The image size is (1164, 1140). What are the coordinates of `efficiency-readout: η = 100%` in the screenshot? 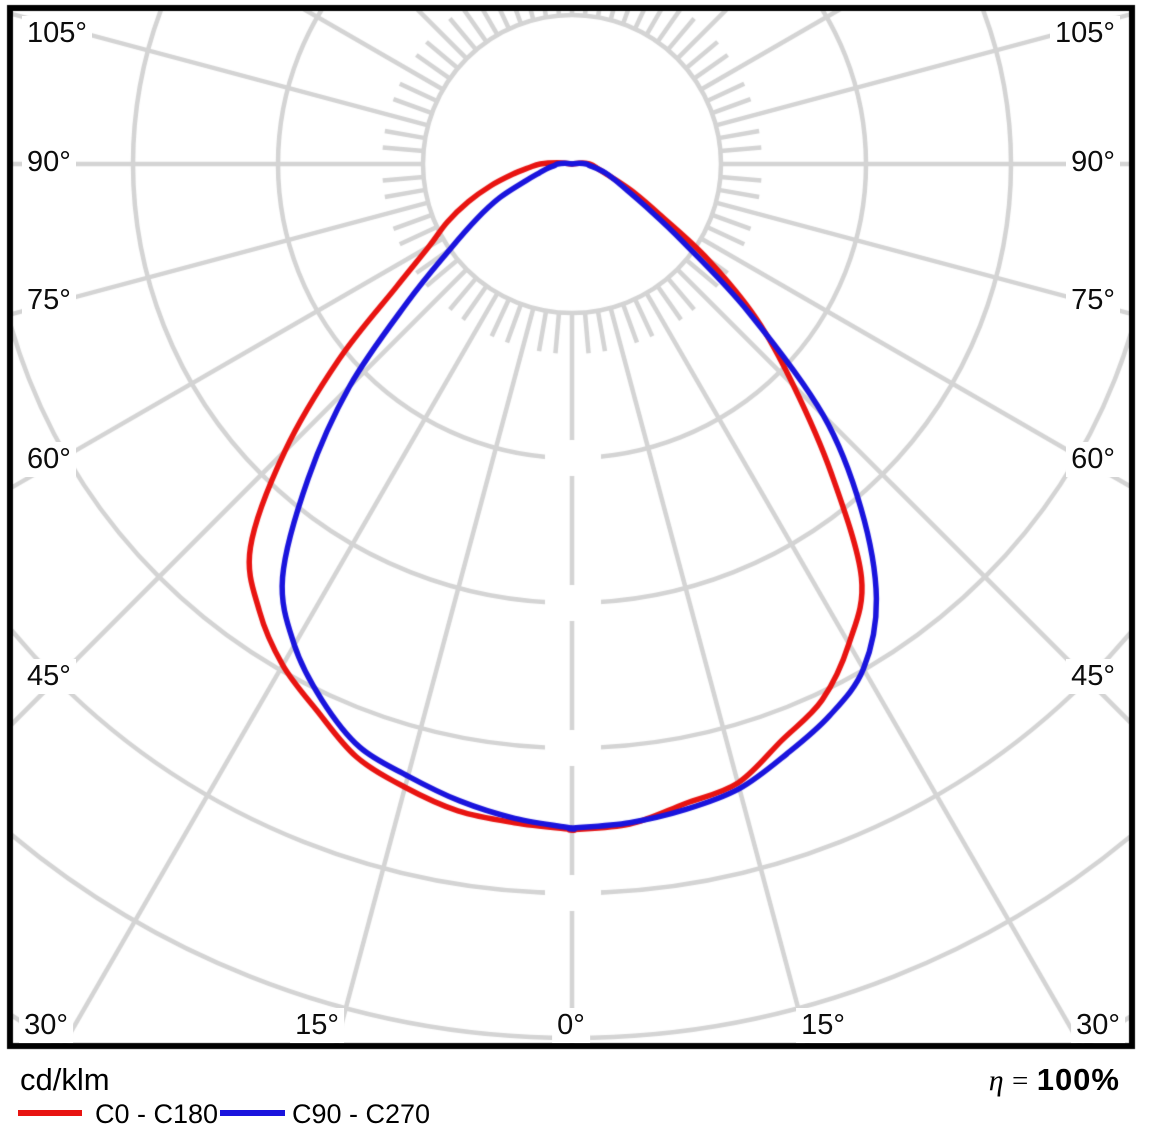 It's located at (1054, 1080).